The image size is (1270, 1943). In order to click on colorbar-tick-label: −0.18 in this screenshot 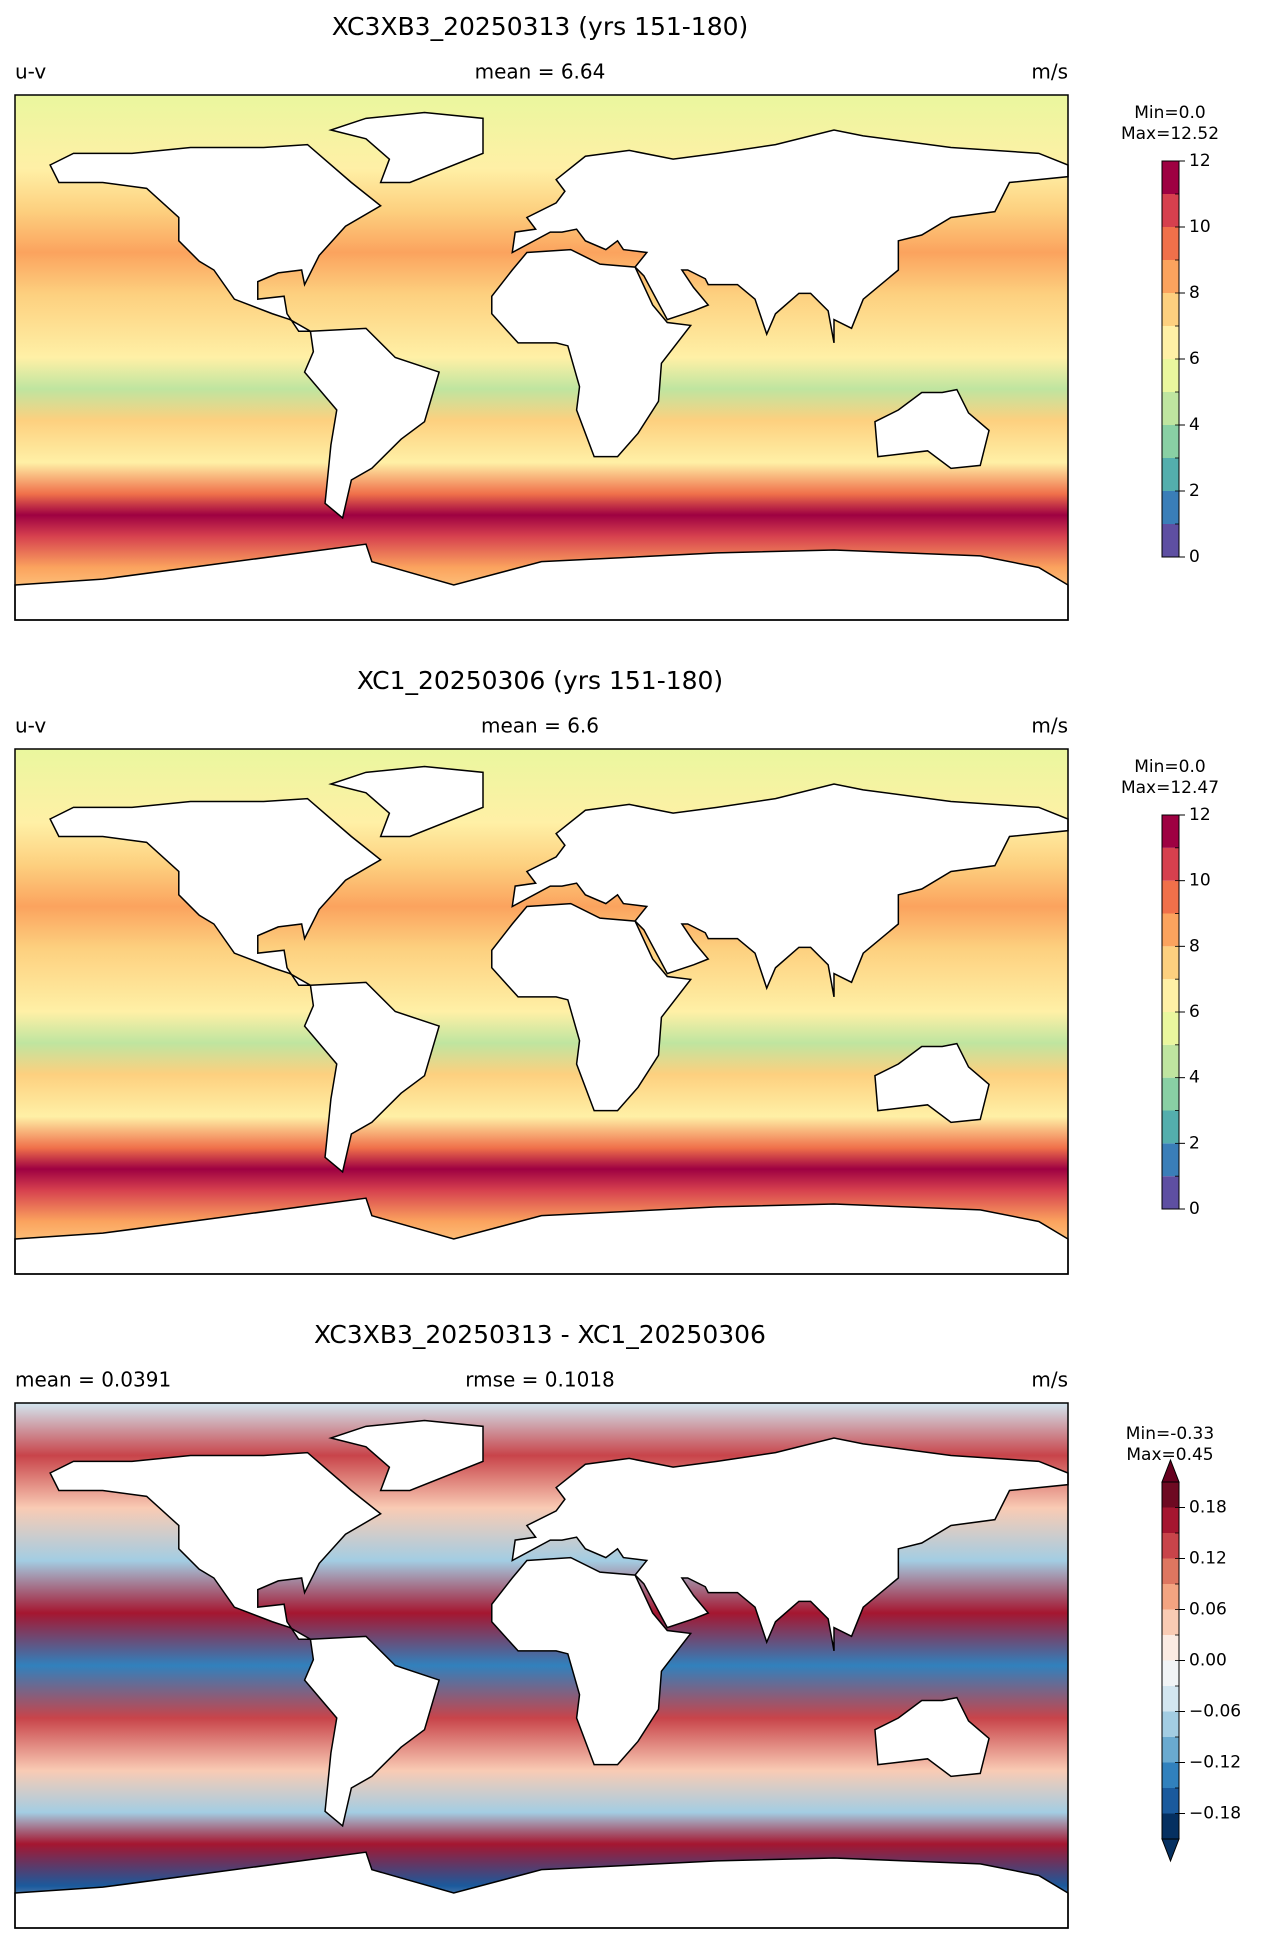, I will do `click(1215, 1814)`.